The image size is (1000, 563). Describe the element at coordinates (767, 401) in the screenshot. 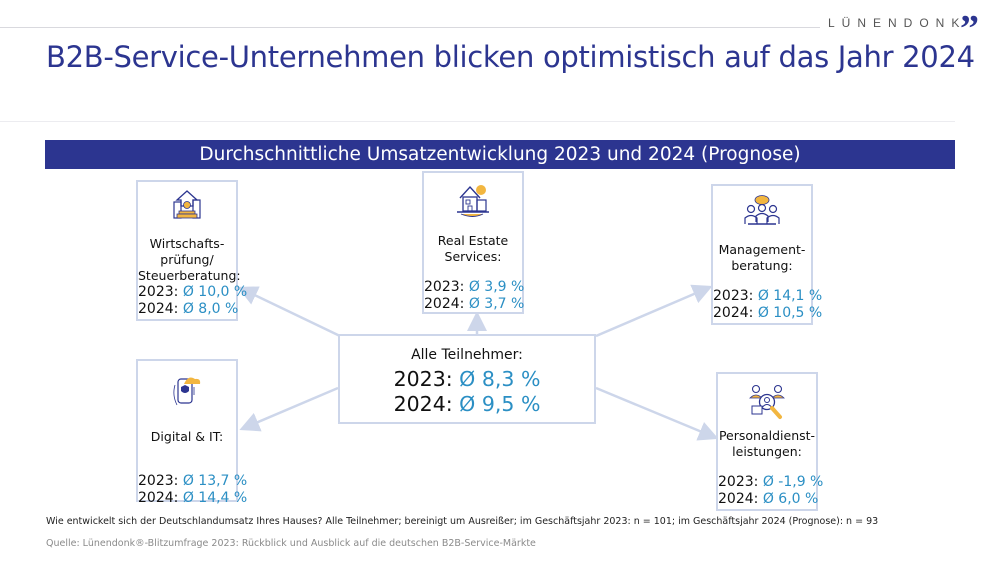

I see `recruiting-search-icon` at that location.